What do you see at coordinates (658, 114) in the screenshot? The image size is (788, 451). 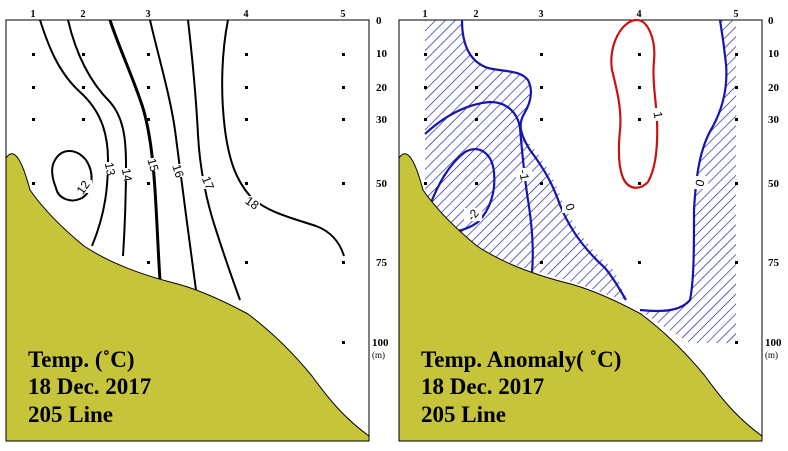 I see `contour-label: 1` at bounding box center [658, 114].